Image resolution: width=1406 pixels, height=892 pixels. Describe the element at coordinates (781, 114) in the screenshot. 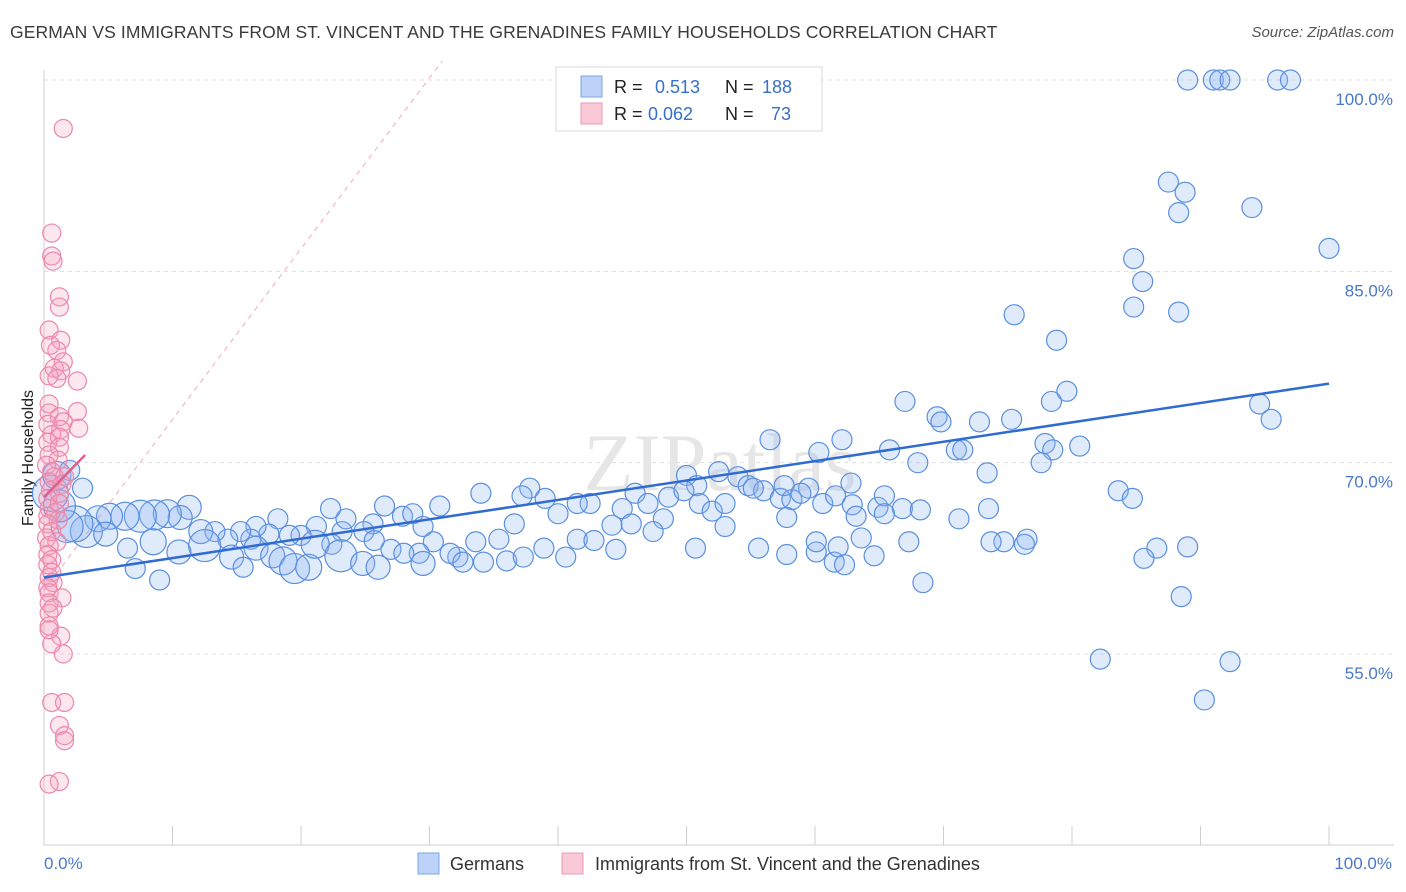

I see `legend-n-value-2: 73` at that location.